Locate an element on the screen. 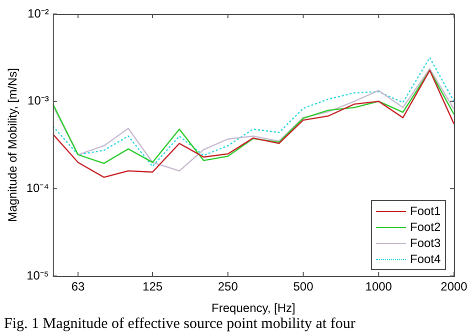  y-tick-label: 10⁻² is located at coordinates (38, 13).